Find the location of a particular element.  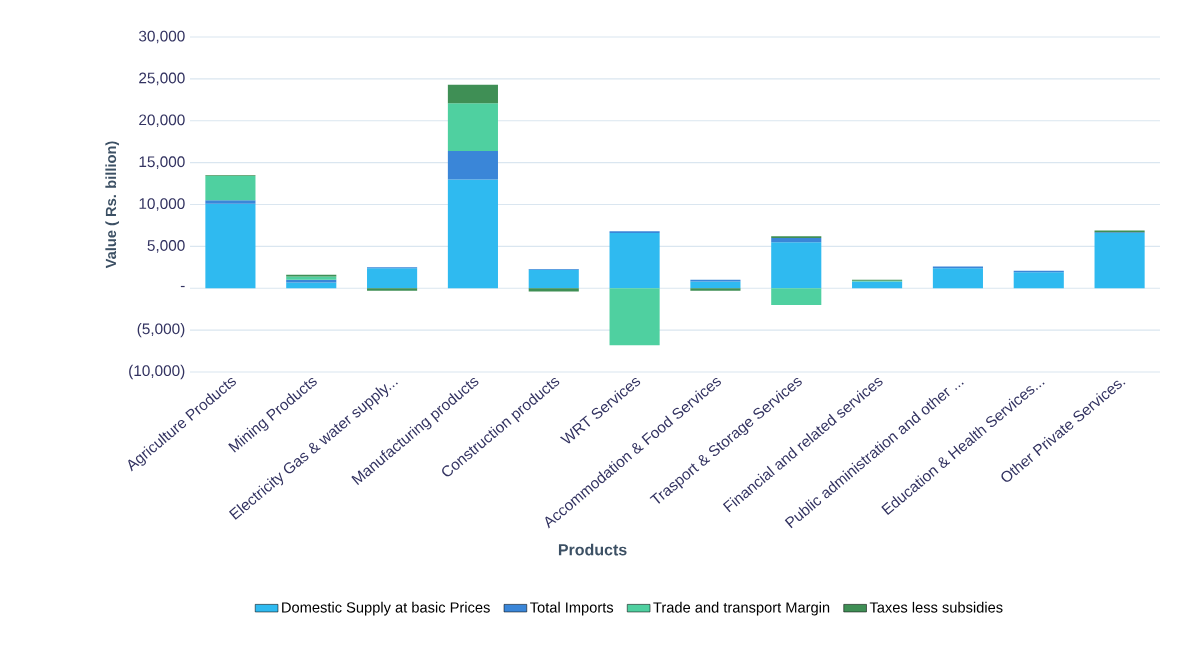

y-tick-label: (5,000) is located at coordinates (161, 330).